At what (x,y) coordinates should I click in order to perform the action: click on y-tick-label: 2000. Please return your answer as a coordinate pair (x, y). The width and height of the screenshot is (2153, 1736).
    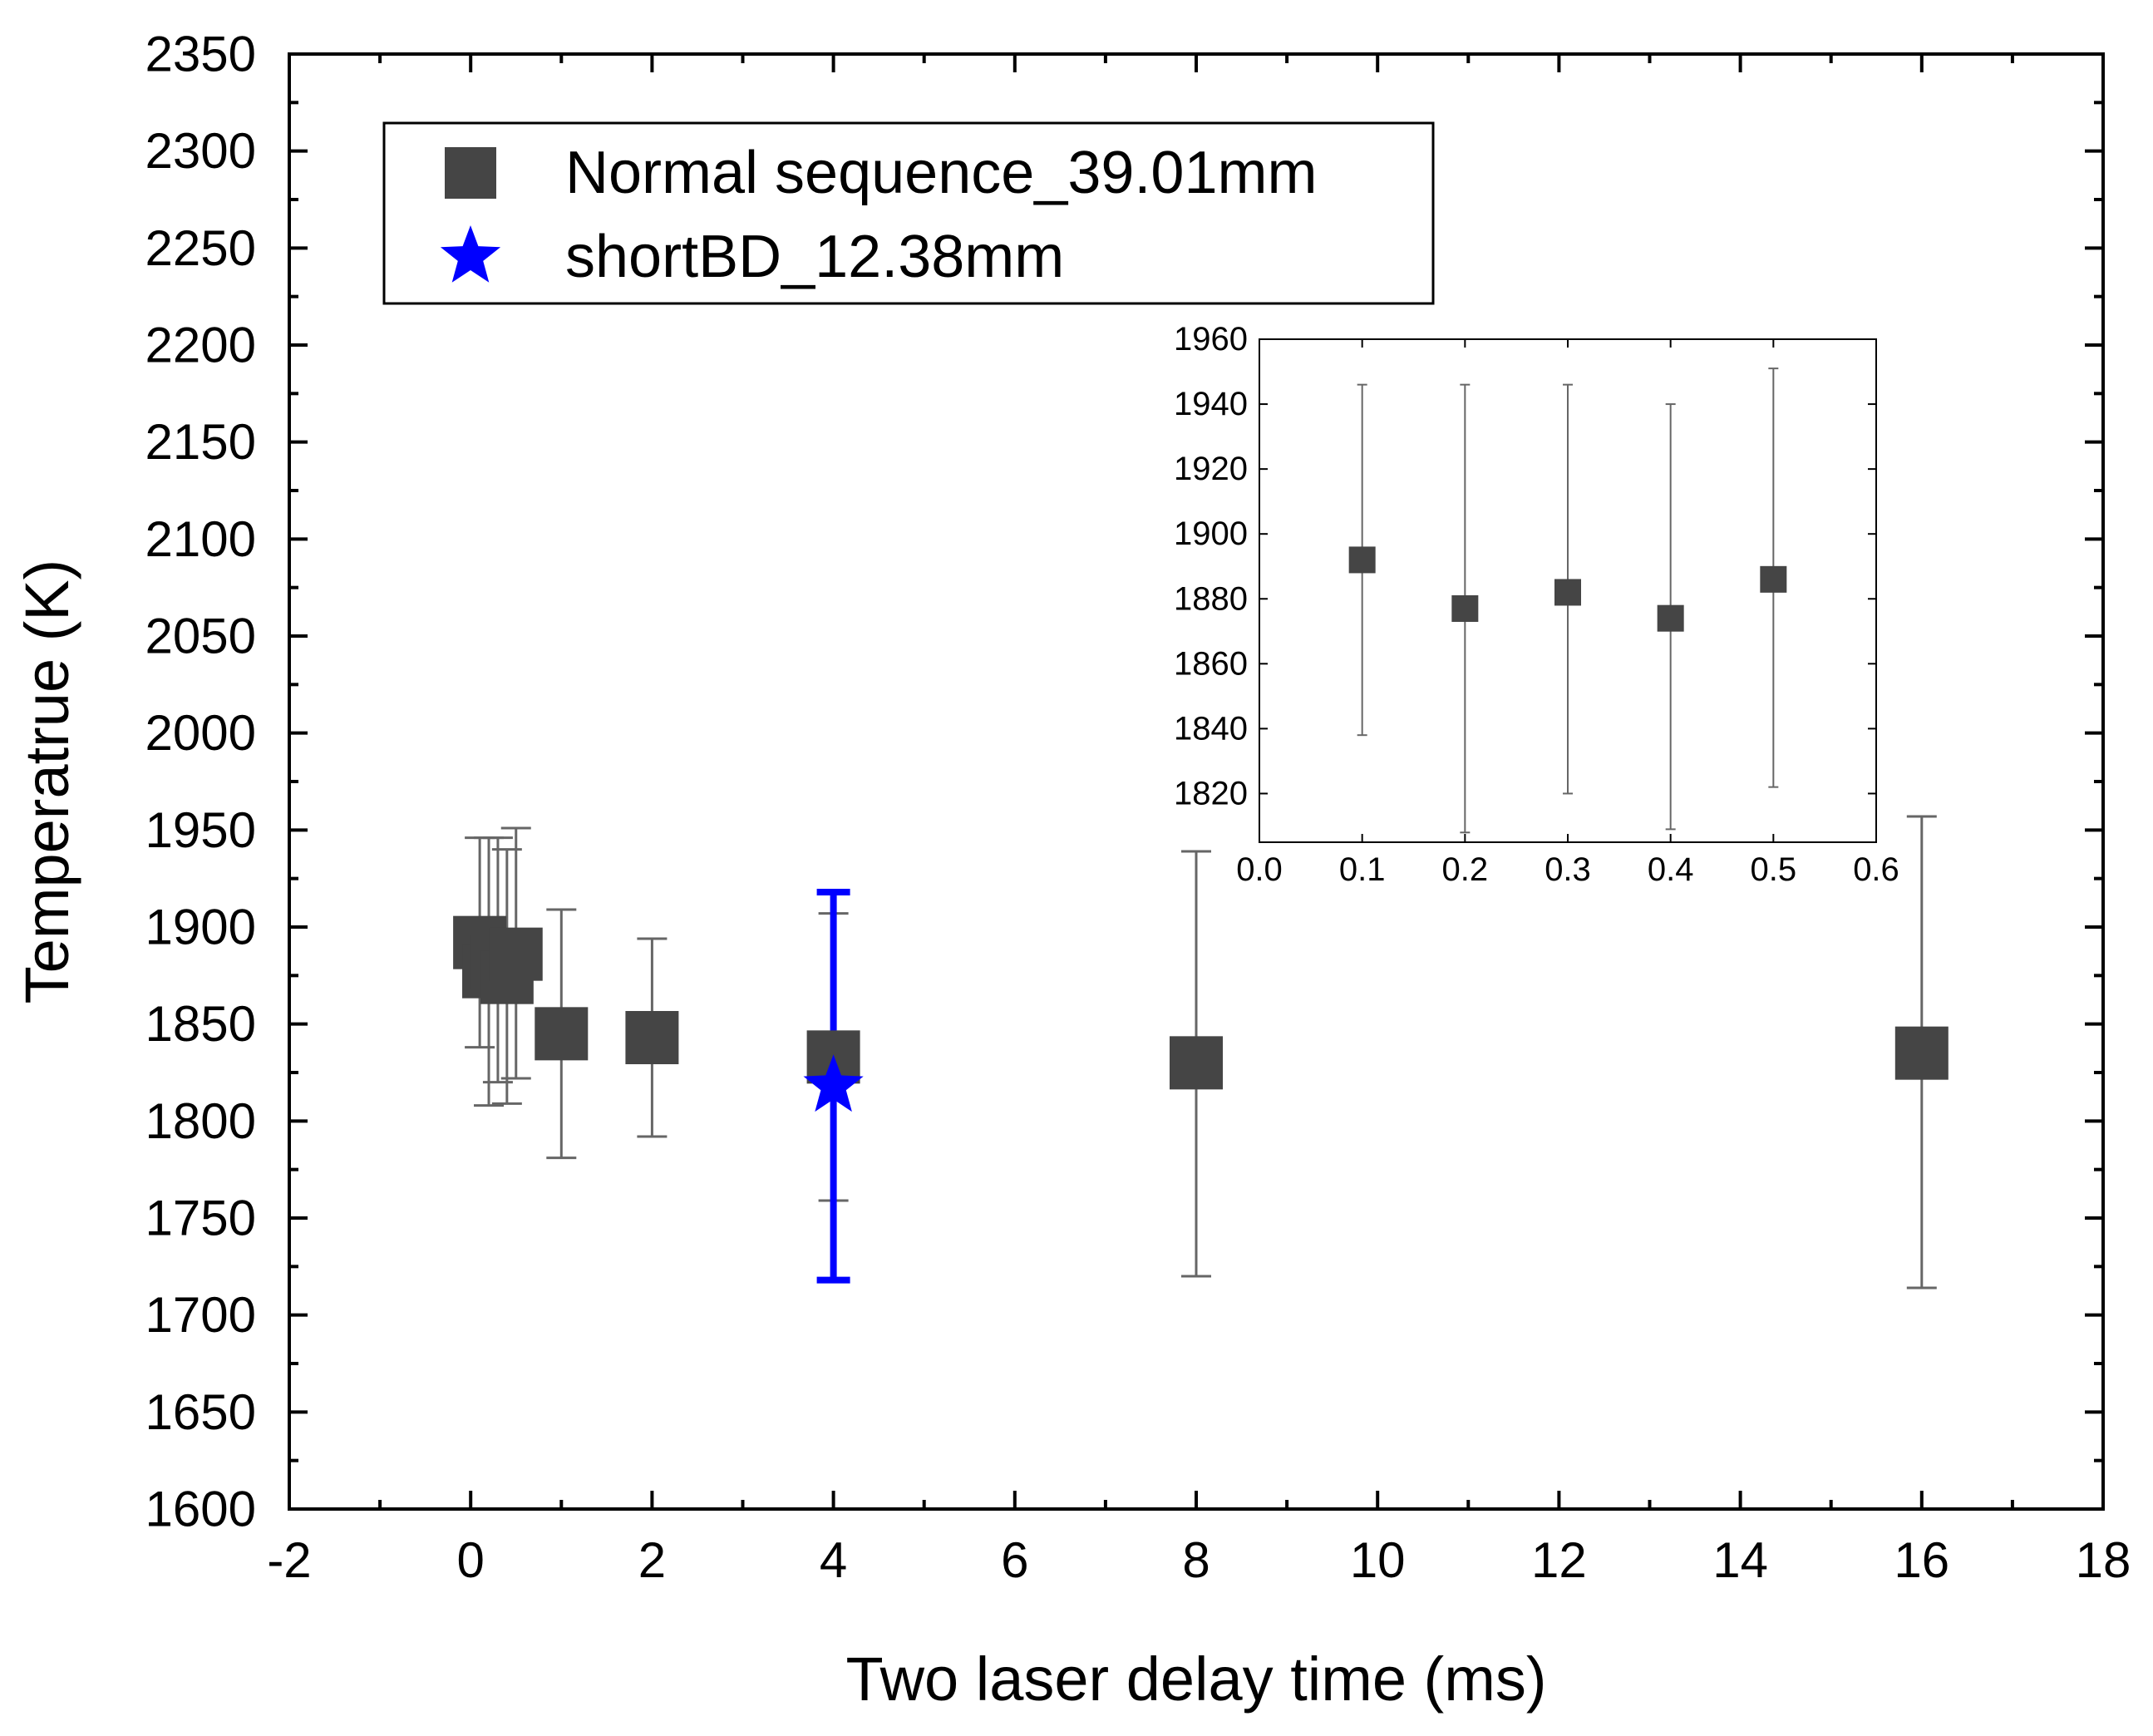
    Looking at the image, I should click on (201, 733).